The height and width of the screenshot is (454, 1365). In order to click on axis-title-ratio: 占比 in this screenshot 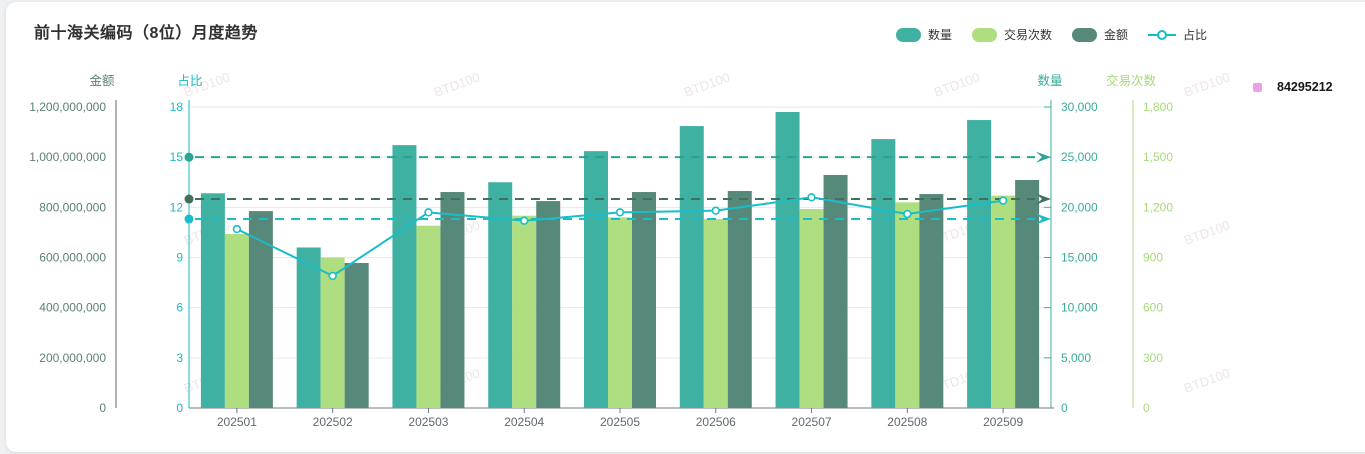, I will do `click(189, 80)`.